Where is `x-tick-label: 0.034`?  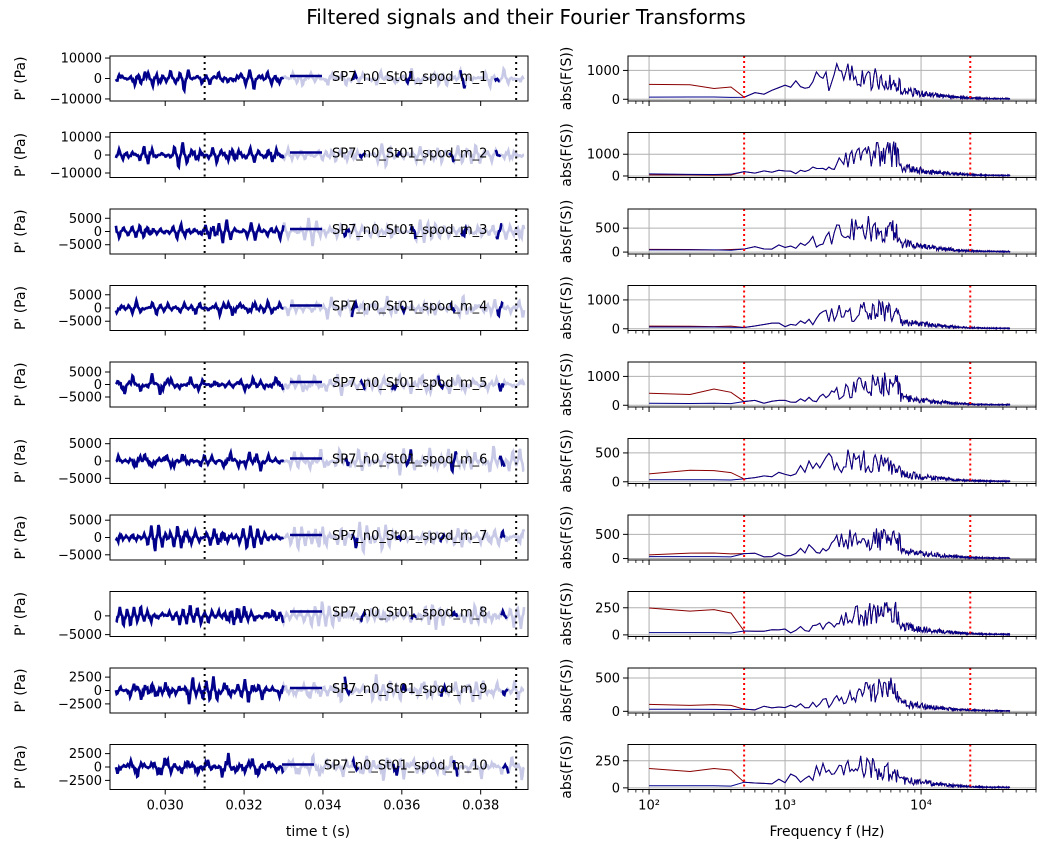 x-tick-label: 0.034 is located at coordinates (322, 806).